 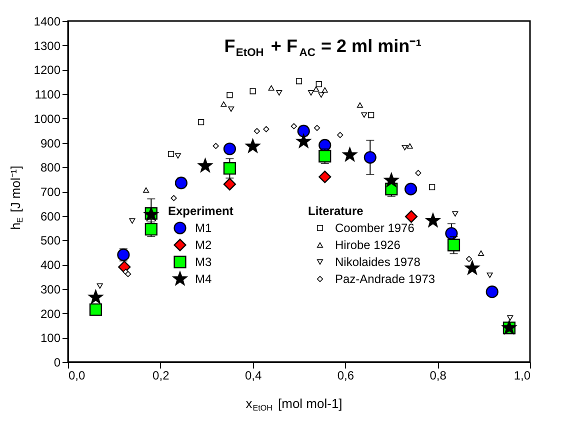 I want to click on x-tick-label: 0,6, so click(x=345, y=375).